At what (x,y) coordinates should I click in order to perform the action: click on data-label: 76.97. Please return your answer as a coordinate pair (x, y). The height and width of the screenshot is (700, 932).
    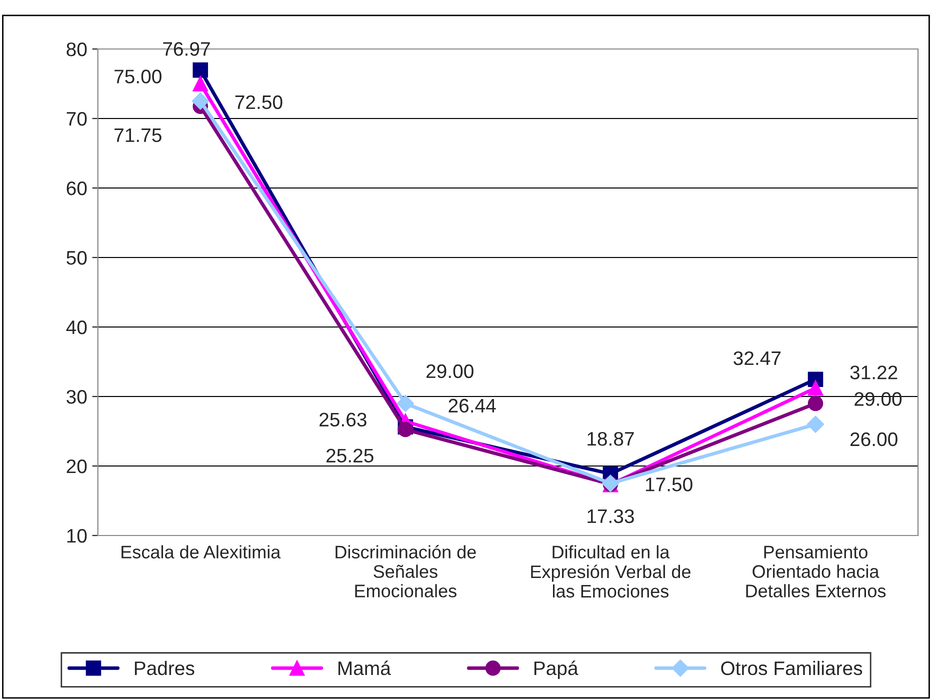
    Looking at the image, I should click on (186, 49).